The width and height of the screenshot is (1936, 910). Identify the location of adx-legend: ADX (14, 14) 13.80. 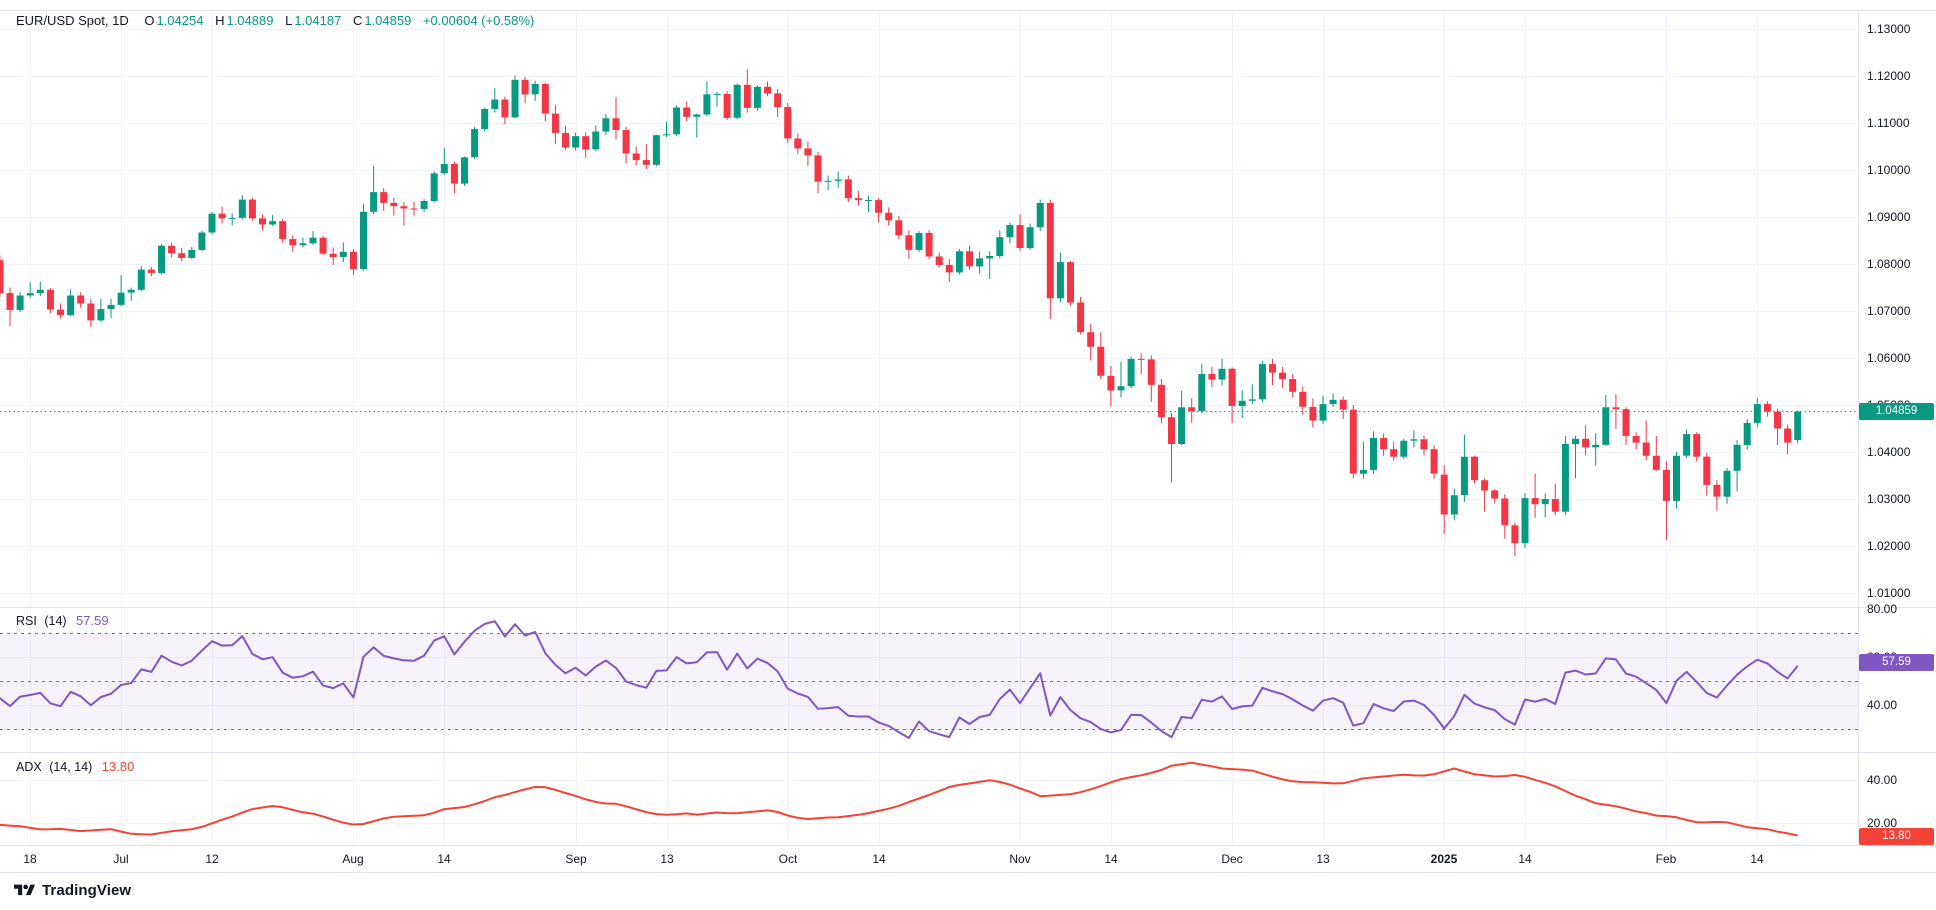
(75, 766).